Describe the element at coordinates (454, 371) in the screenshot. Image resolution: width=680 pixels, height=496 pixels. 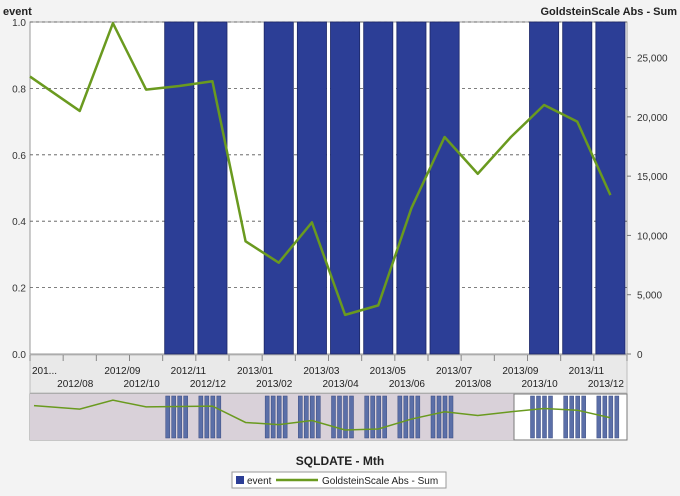
I see `x-tick-label-top: 2013/07` at that location.